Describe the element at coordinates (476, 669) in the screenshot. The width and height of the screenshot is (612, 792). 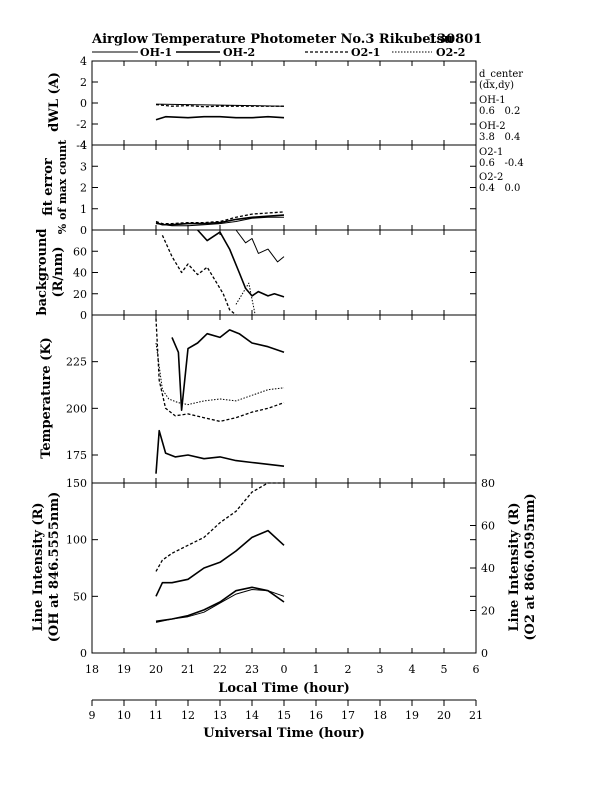
I see `xtick-label-local: 6` at that location.